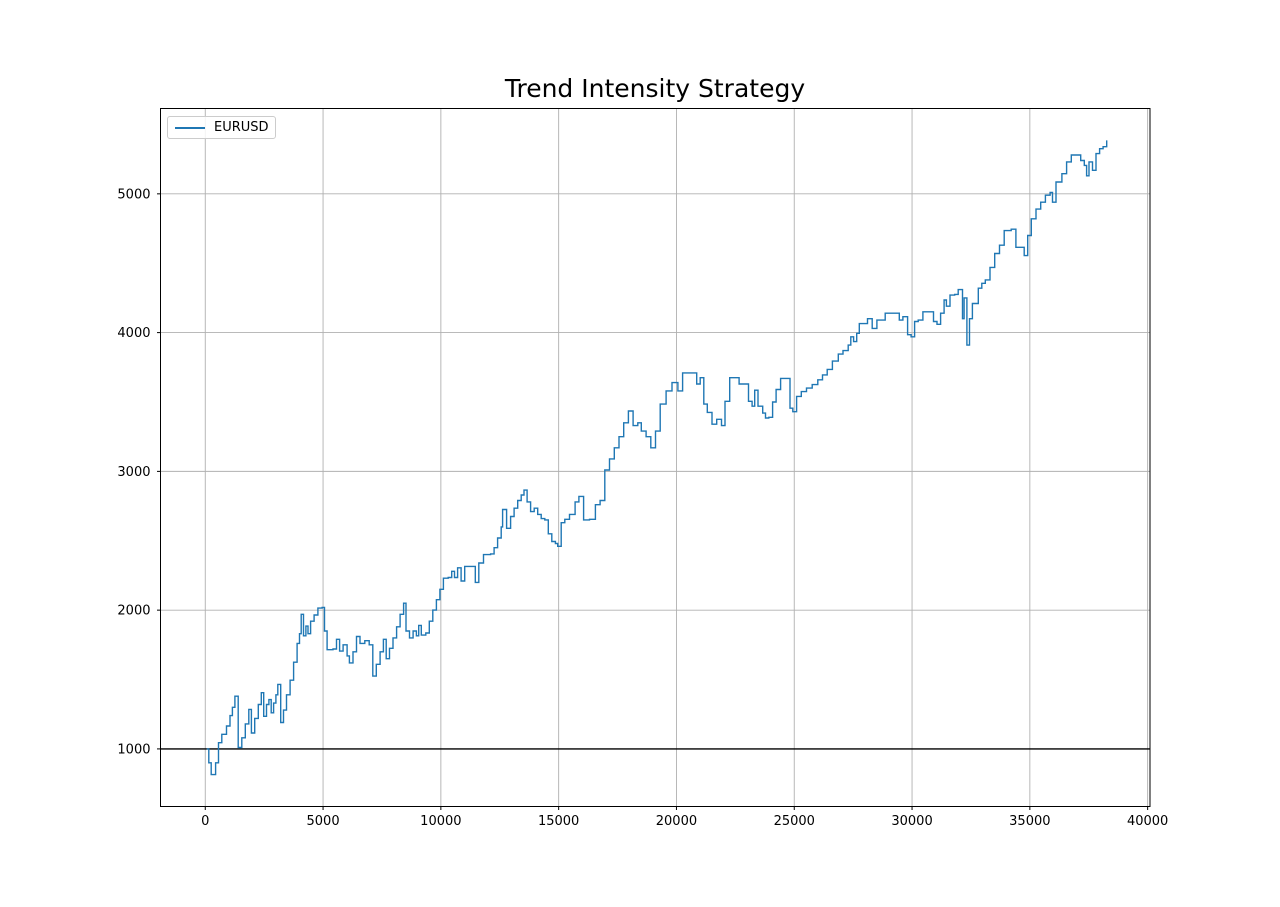 The height and width of the screenshot is (907, 1280). I want to click on y-tick-label: 1000, so click(133, 749).